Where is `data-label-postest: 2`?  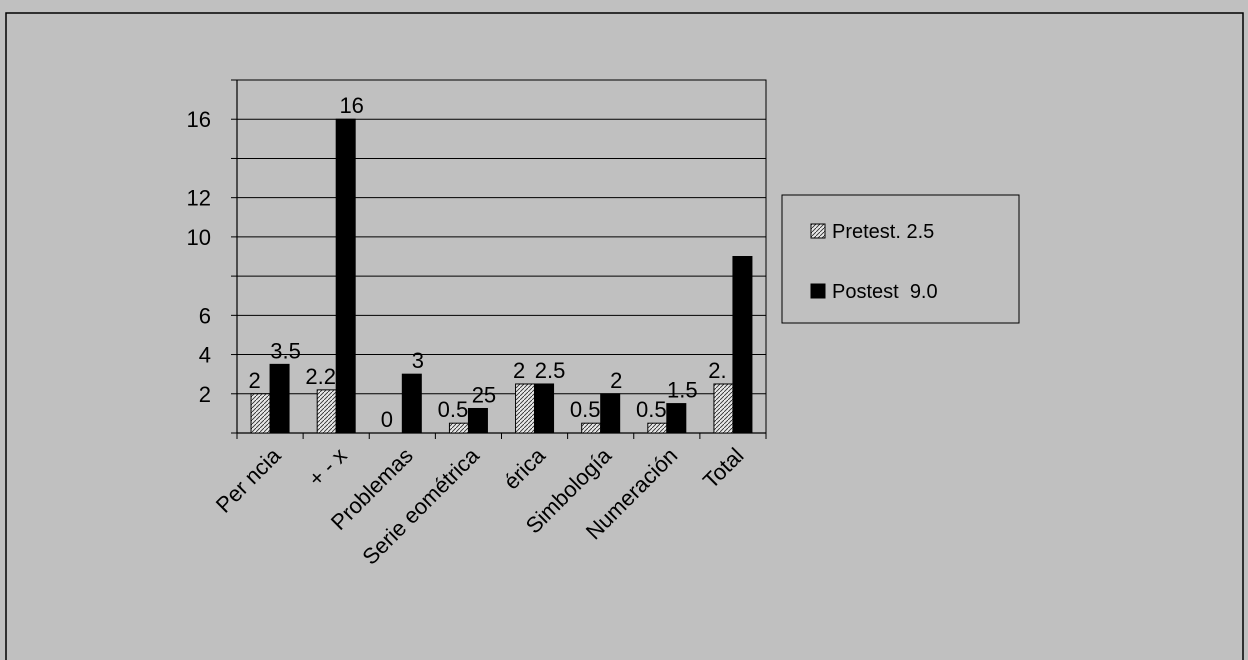 data-label-postest: 2 is located at coordinates (616, 380).